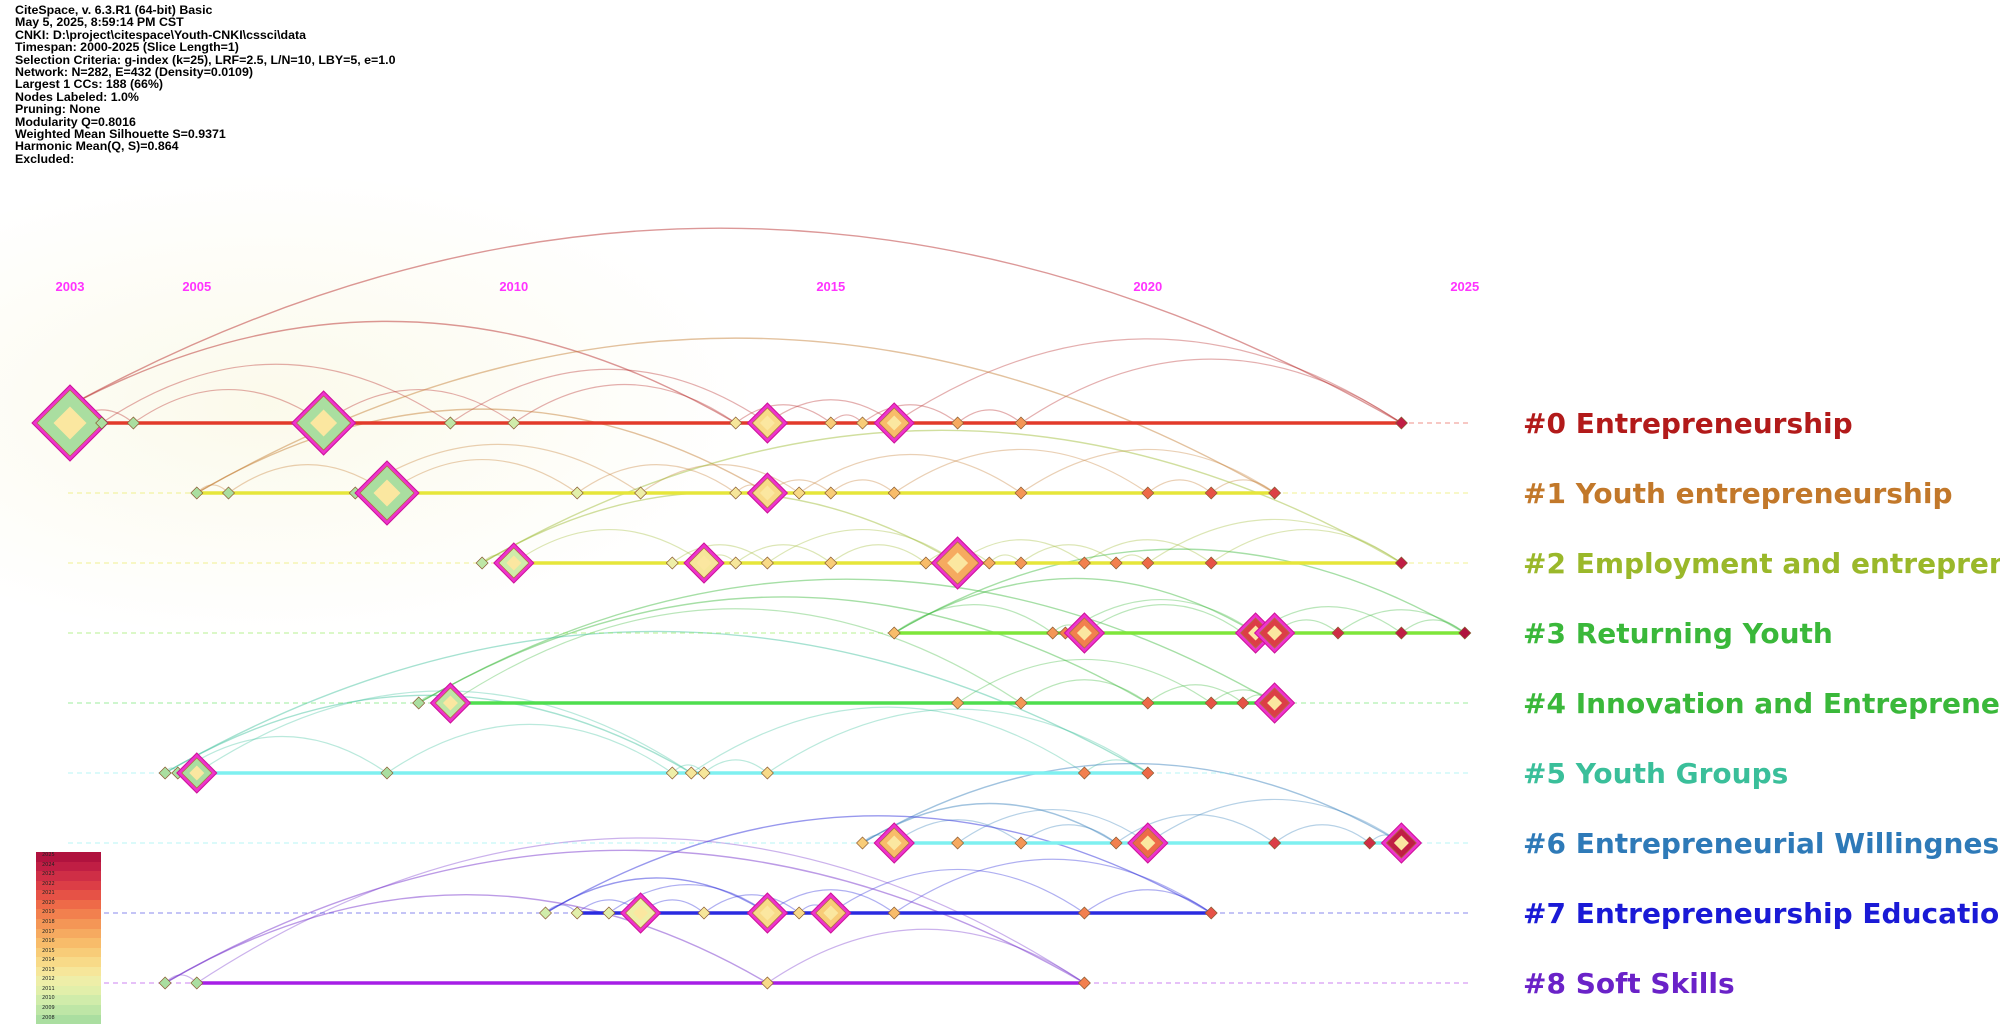  What do you see at coordinates (45, 158) in the screenshot?
I see `info-line: Excluded:` at bounding box center [45, 158].